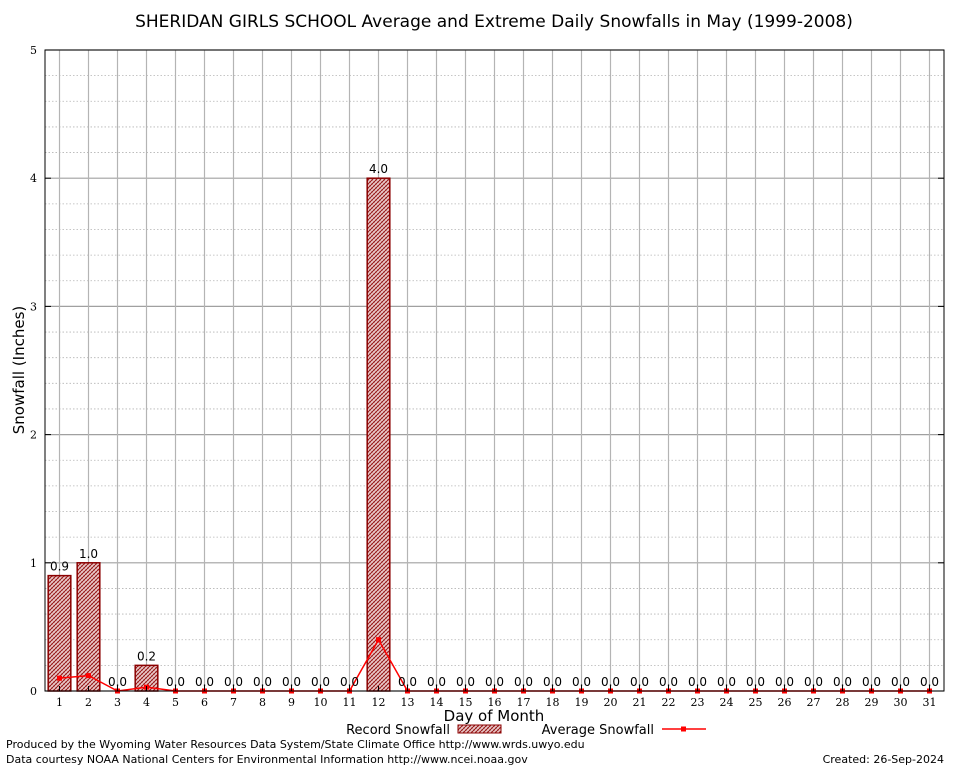 This screenshot has width=954, height=768. I want to click on x-tick-label: 20, so click(611, 702).